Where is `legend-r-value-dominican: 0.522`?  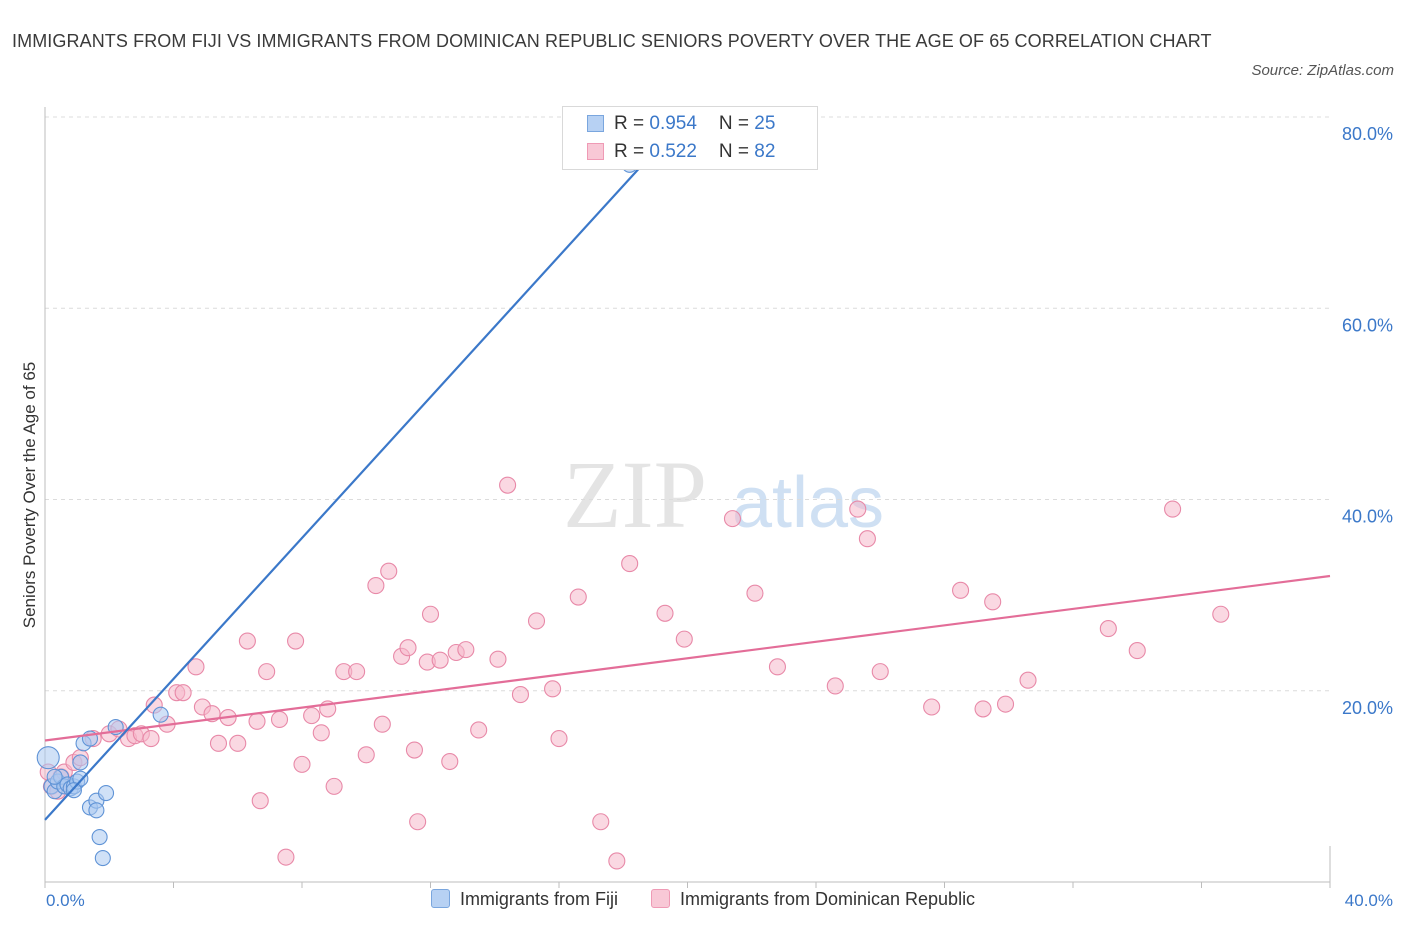
legend-r-value-dominican: 0.522 is located at coordinates (673, 151).